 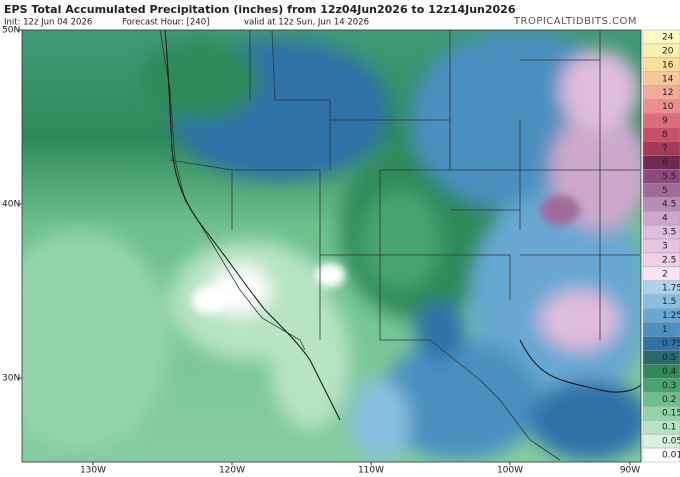 What do you see at coordinates (665, 219) in the screenshot?
I see `colorbar-label: 4` at bounding box center [665, 219].